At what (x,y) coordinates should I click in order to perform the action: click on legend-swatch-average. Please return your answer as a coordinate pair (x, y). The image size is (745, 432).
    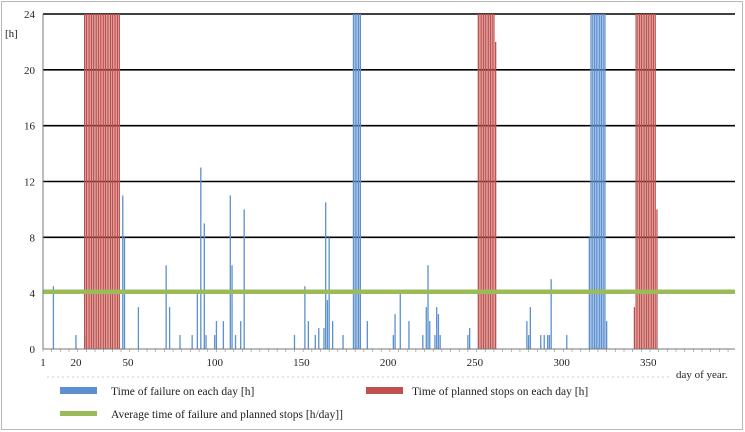
    Looking at the image, I should click on (78, 413).